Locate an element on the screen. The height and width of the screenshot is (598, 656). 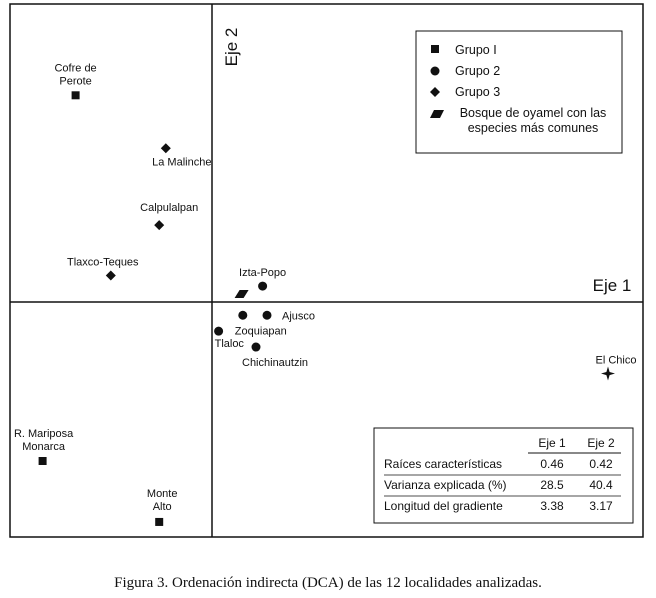
stats-row-eje1: 0.46 is located at coordinates (552, 464).